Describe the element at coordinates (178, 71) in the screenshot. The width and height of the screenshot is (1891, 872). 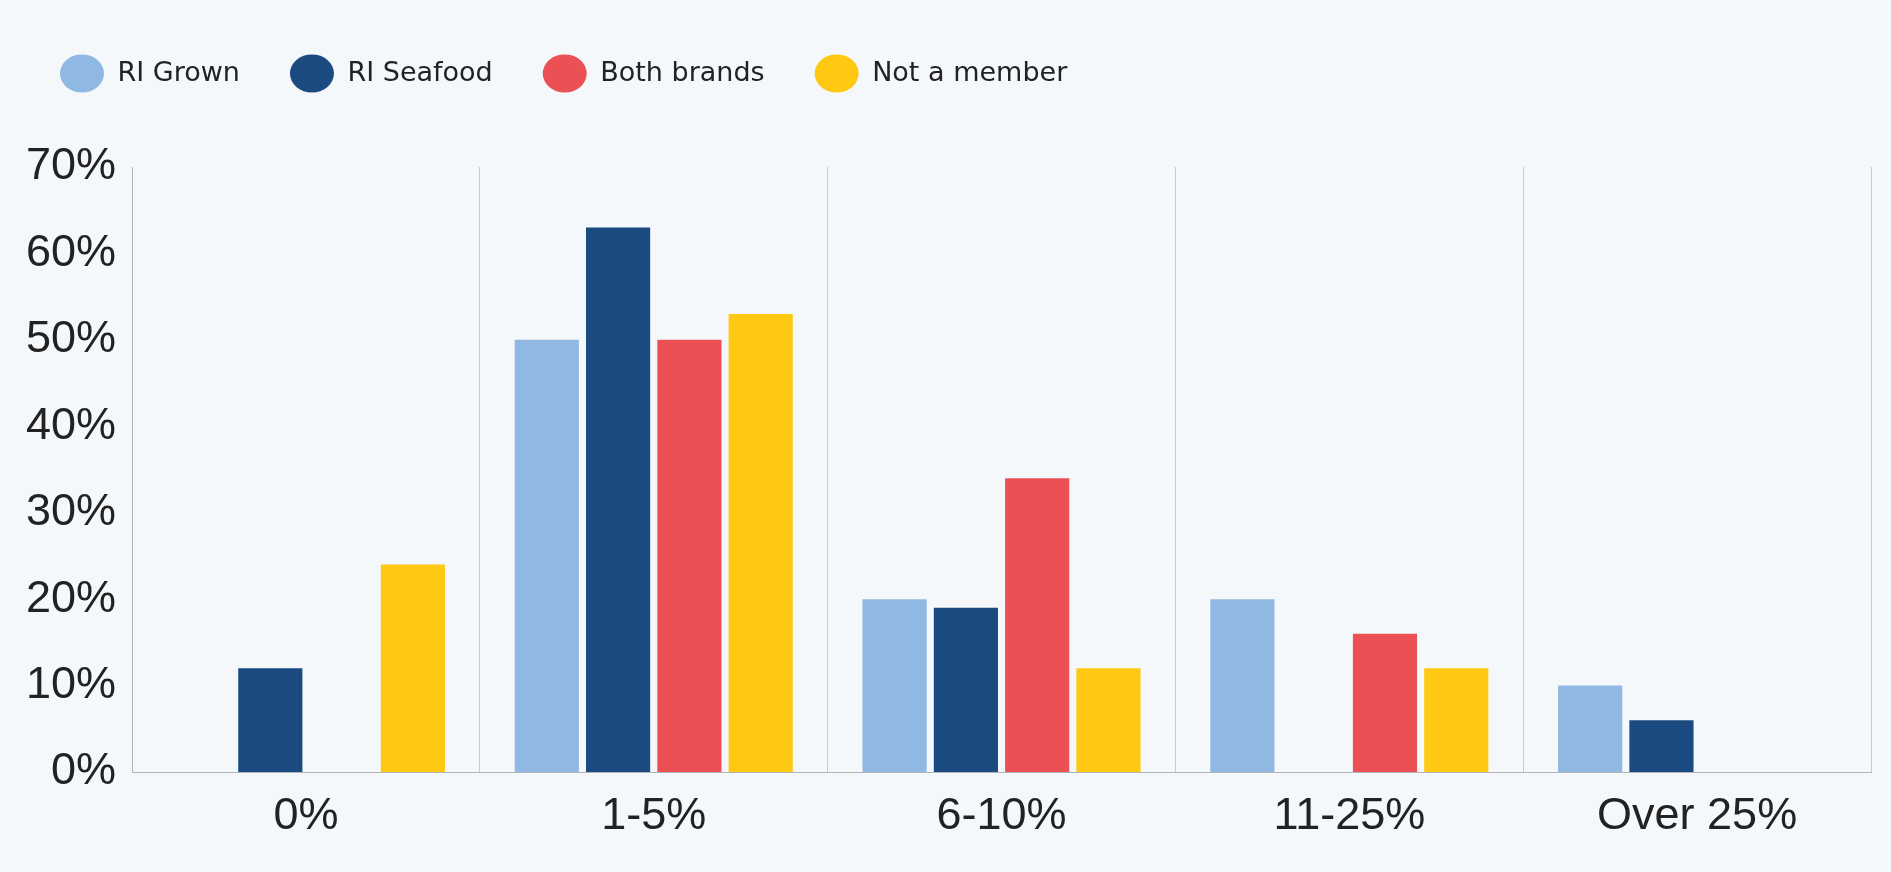
I see `legend-label: RI Grown` at that location.